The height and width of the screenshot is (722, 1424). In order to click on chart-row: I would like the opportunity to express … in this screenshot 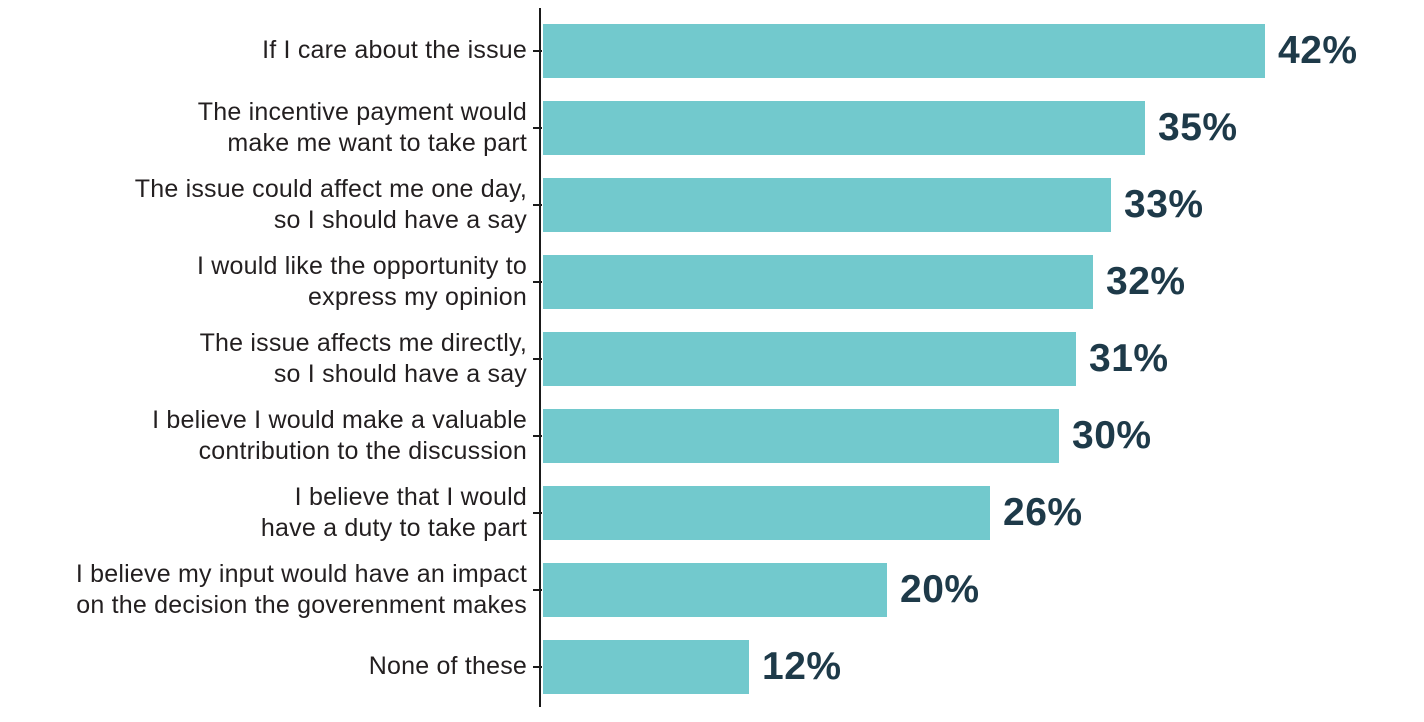, I will do `click(712, 281)`.